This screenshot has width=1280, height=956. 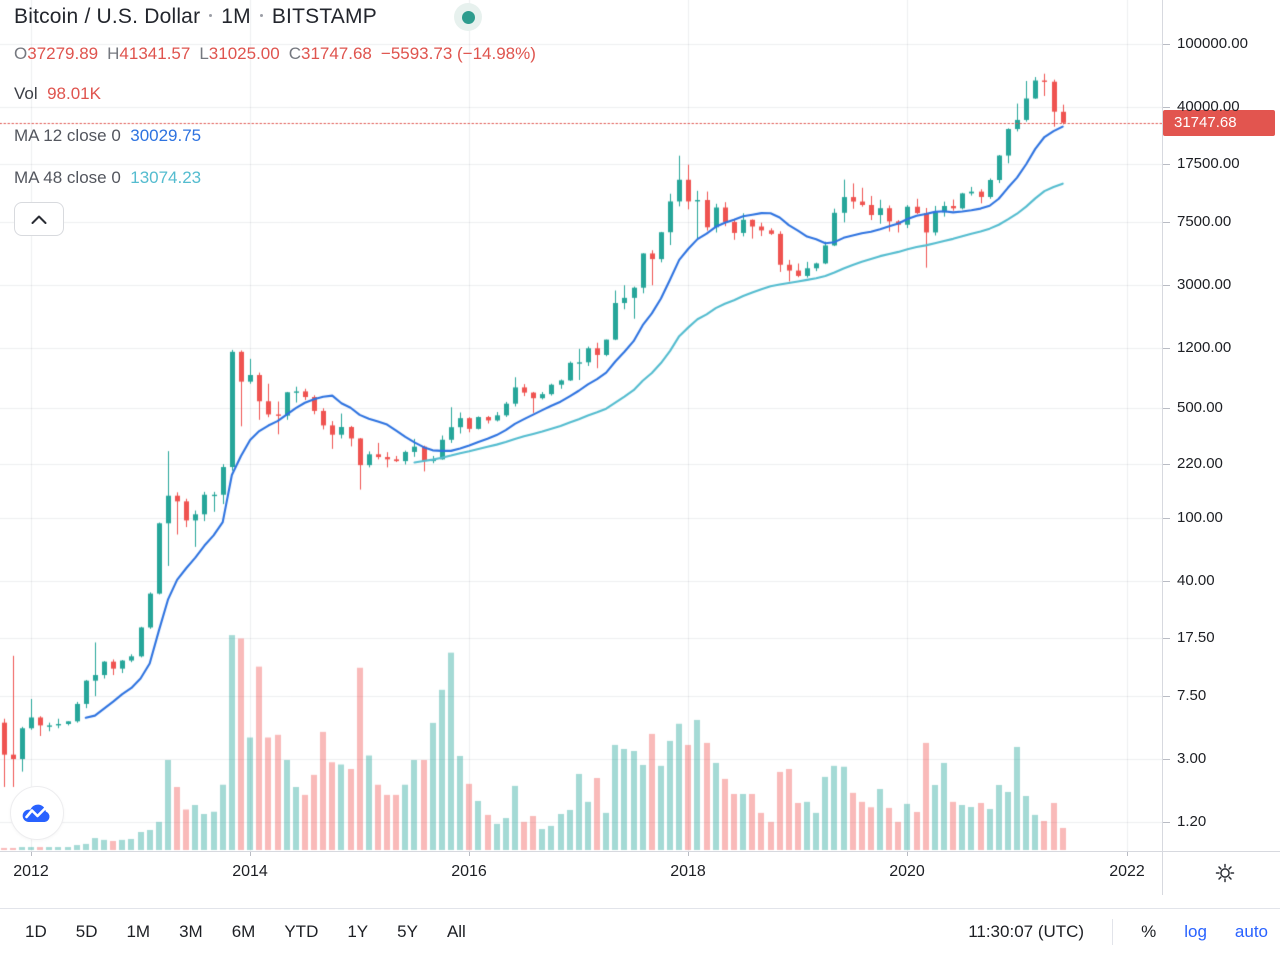 What do you see at coordinates (1204, 284) in the screenshot?
I see `price-axis-label: 3000.00` at bounding box center [1204, 284].